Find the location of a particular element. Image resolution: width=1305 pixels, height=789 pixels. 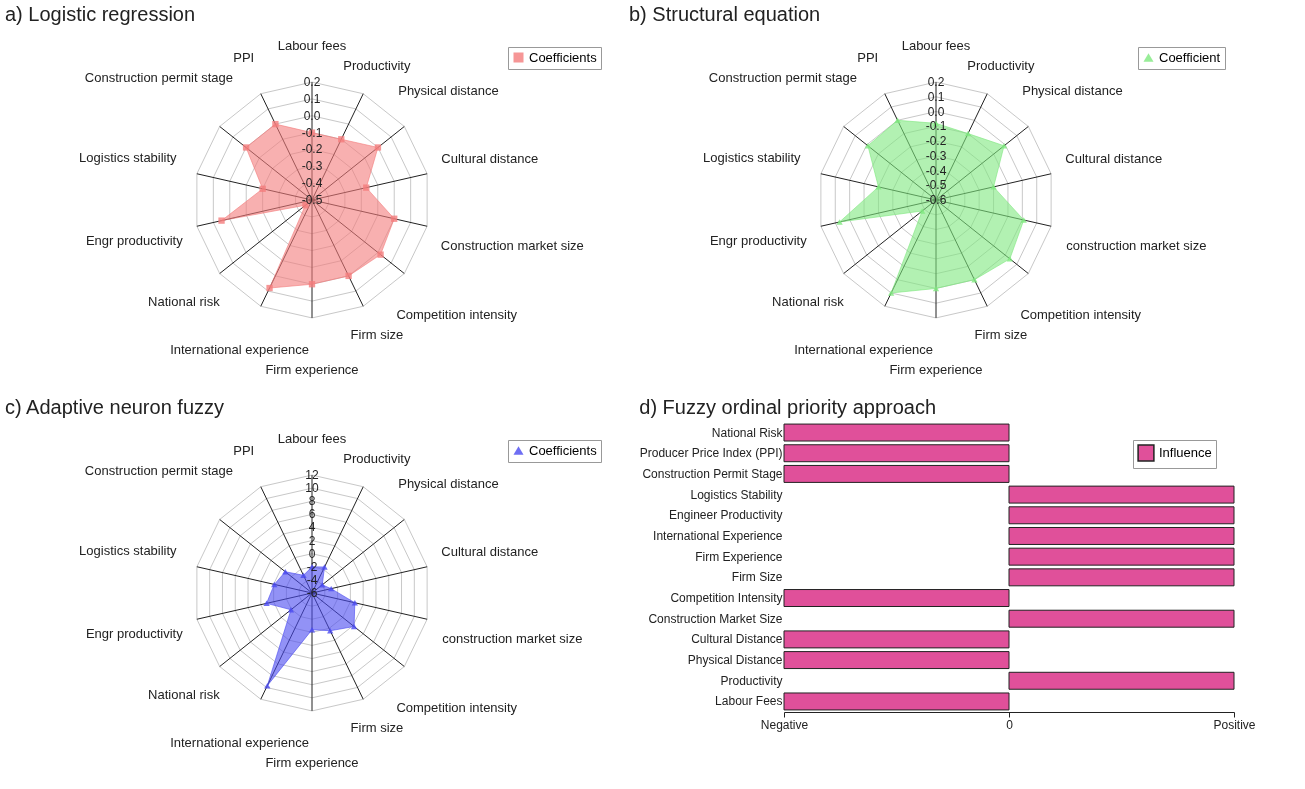

text: 0 is located at coordinates (1010, 724).